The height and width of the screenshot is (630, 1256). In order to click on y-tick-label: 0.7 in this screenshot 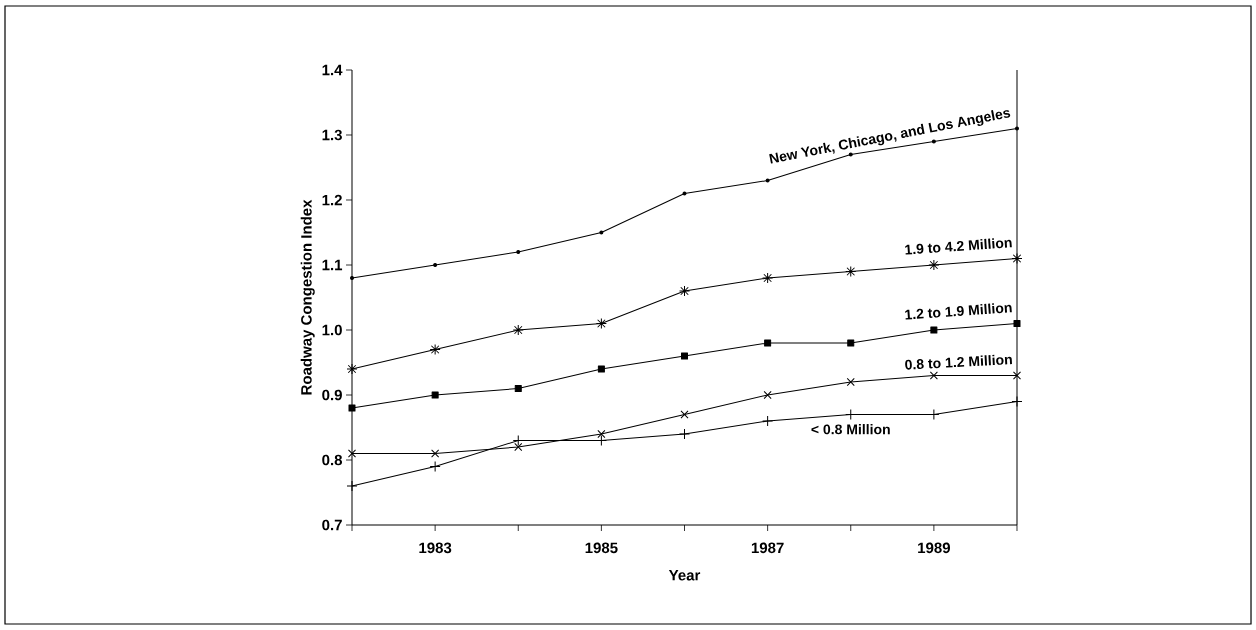, I will do `click(332, 525)`.